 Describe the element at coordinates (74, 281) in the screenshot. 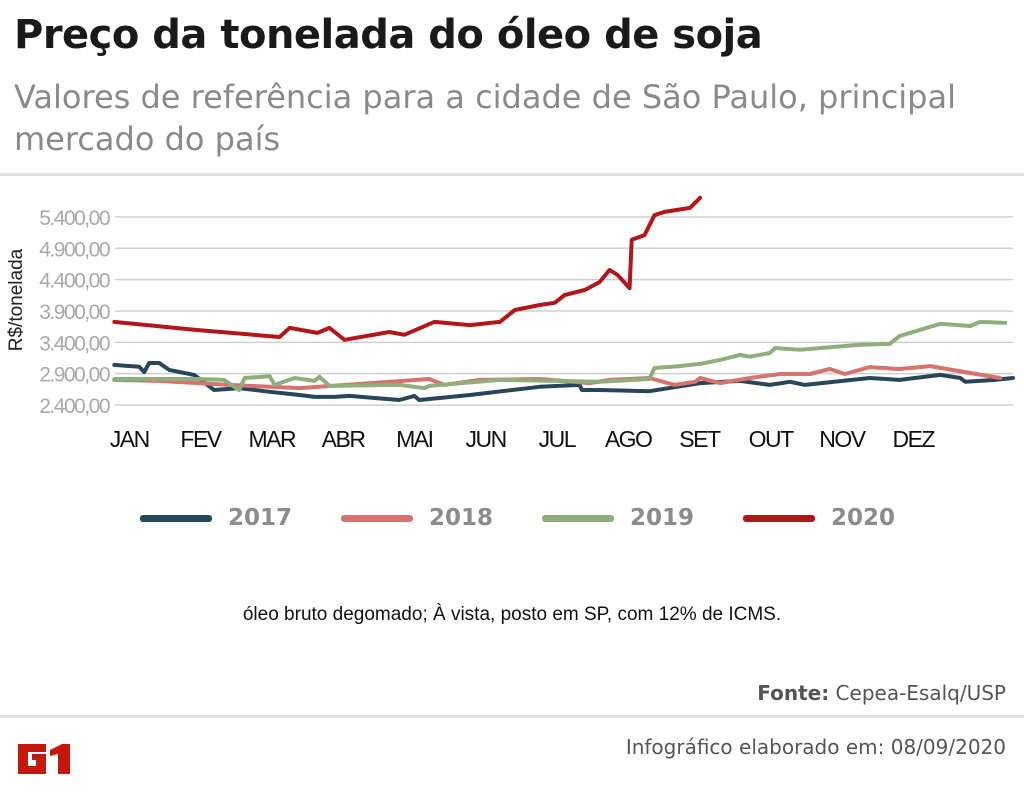

I see `y-tick-label: 4.400,00` at that location.